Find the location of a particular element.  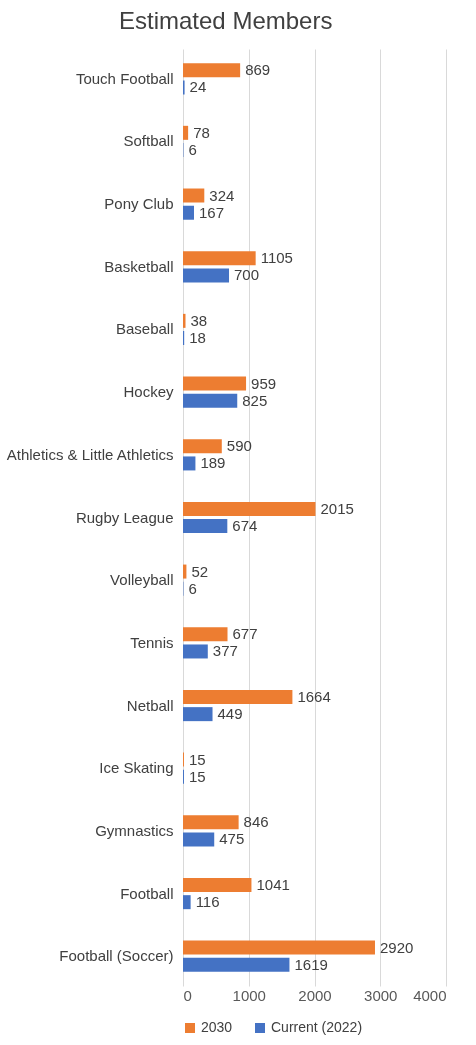

x-tick-label: 2000 is located at coordinates (315, 995).